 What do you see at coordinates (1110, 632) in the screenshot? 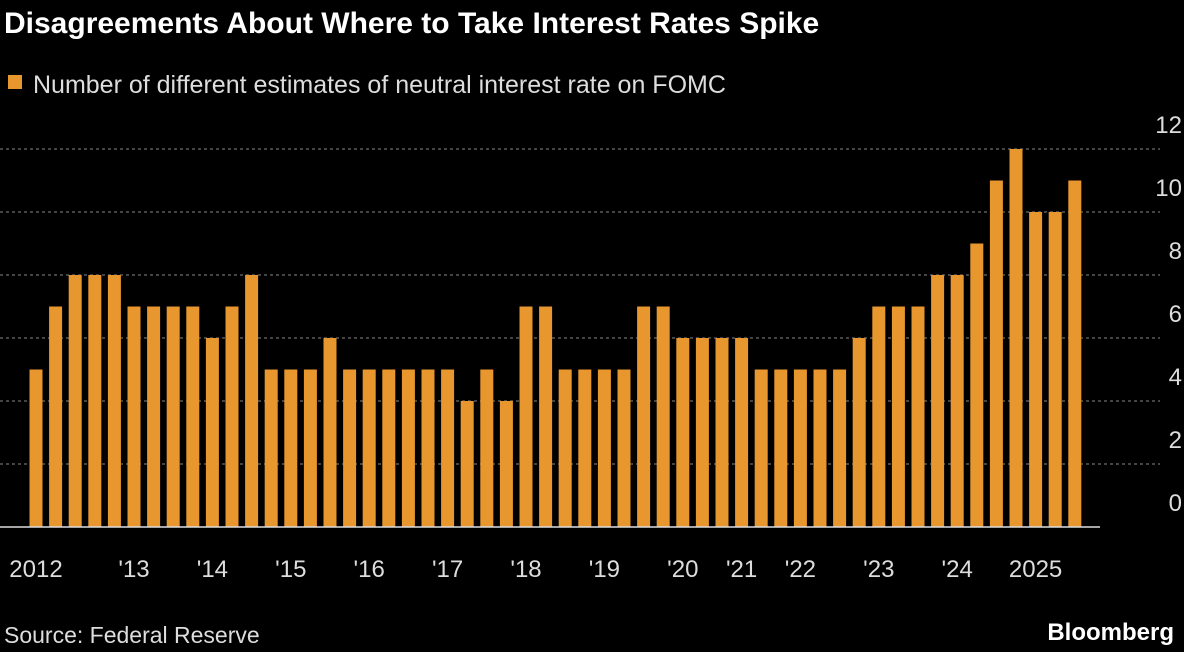
I see `brand: Bloomberg` at bounding box center [1110, 632].